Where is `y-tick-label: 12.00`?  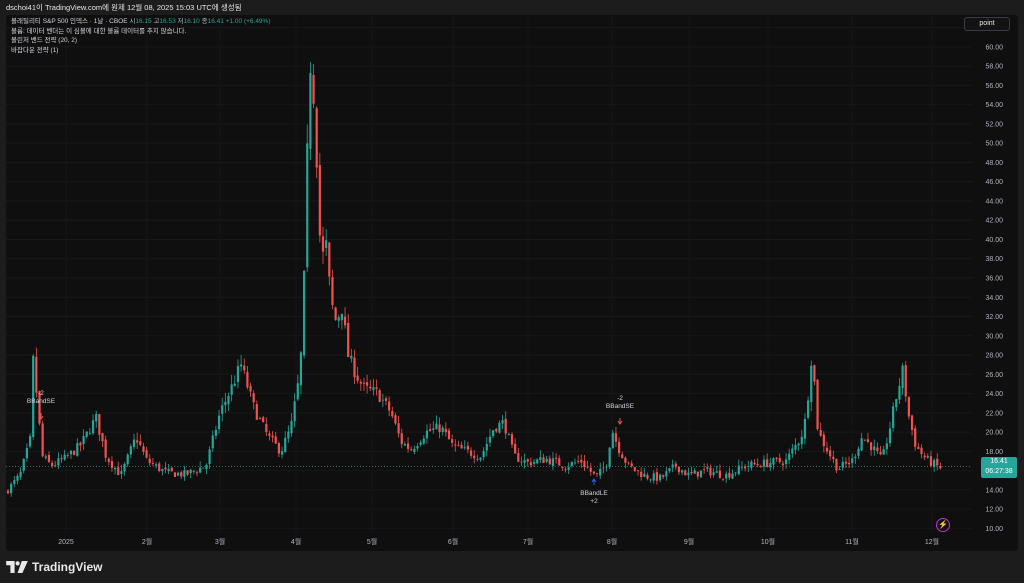
y-tick-label: 12.00 is located at coordinates (994, 510).